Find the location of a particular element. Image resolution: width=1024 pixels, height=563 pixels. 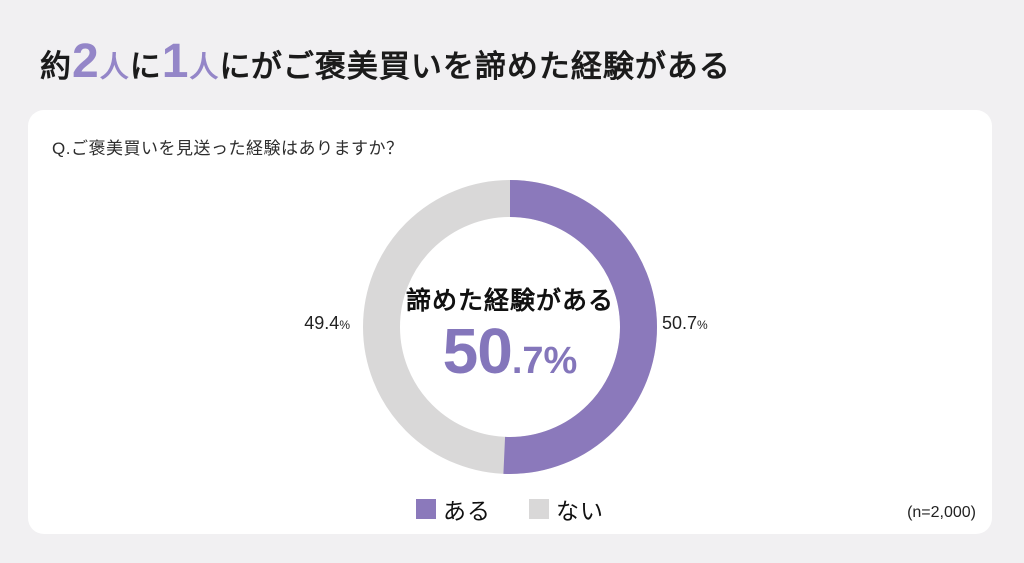

percentage-label-nai: 49.4 % is located at coordinates (315, 323).